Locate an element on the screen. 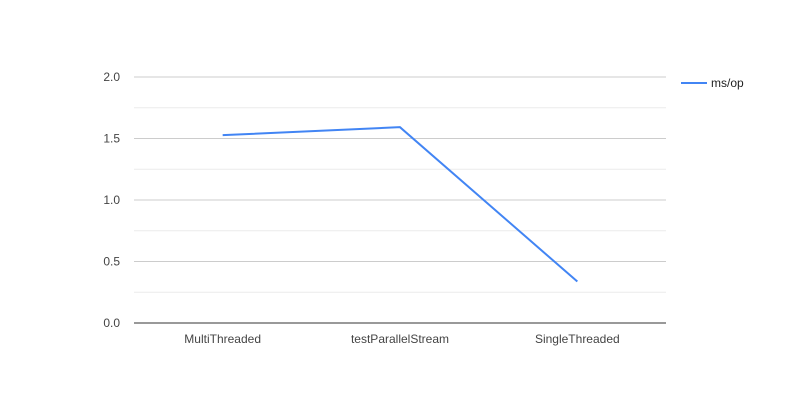 This screenshot has width=800, height=400. y-tick-label: 1.0 is located at coordinates (111, 200).